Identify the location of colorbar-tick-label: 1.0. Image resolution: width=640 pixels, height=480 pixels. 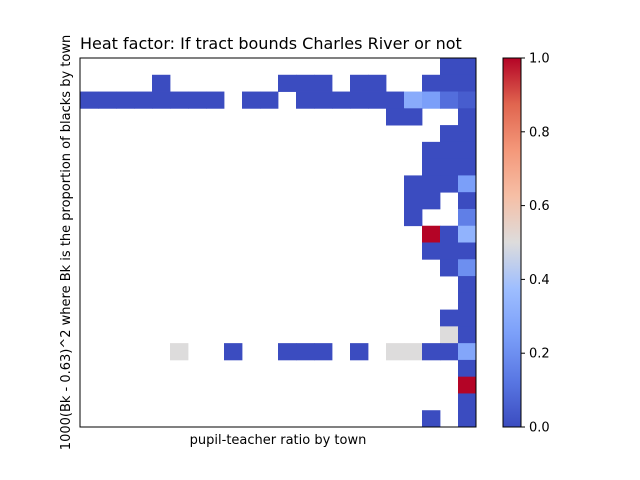
(539, 59).